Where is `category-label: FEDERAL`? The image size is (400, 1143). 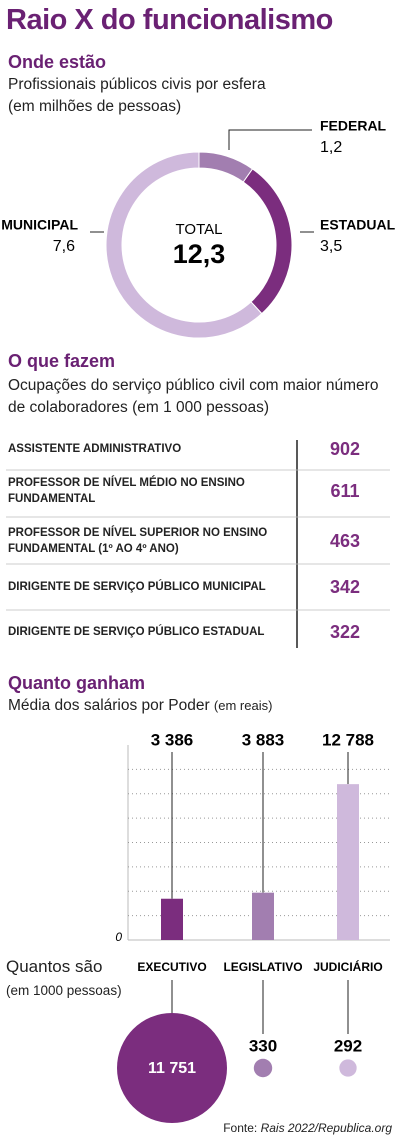
category-label: FEDERAL is located at coordinates (353, 126).